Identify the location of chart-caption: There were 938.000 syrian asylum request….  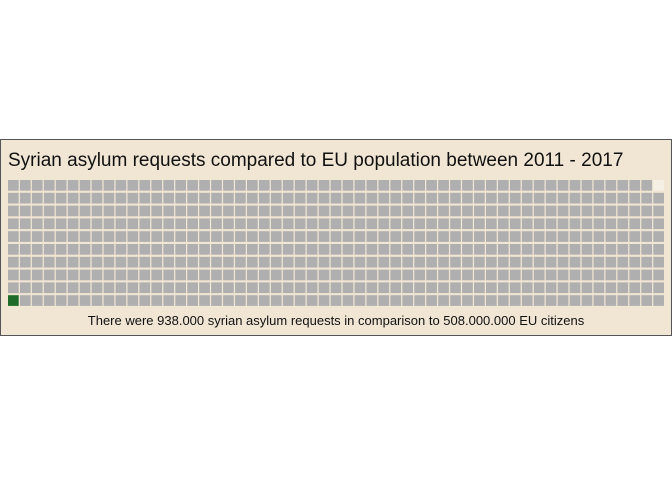
(336, 320).